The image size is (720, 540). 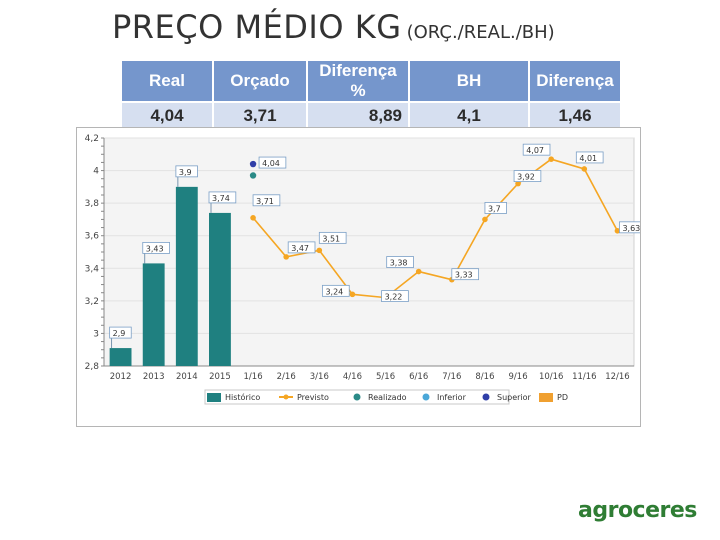 I want to click on summary-value-bh: 4,1, so click(x=469, y=114).